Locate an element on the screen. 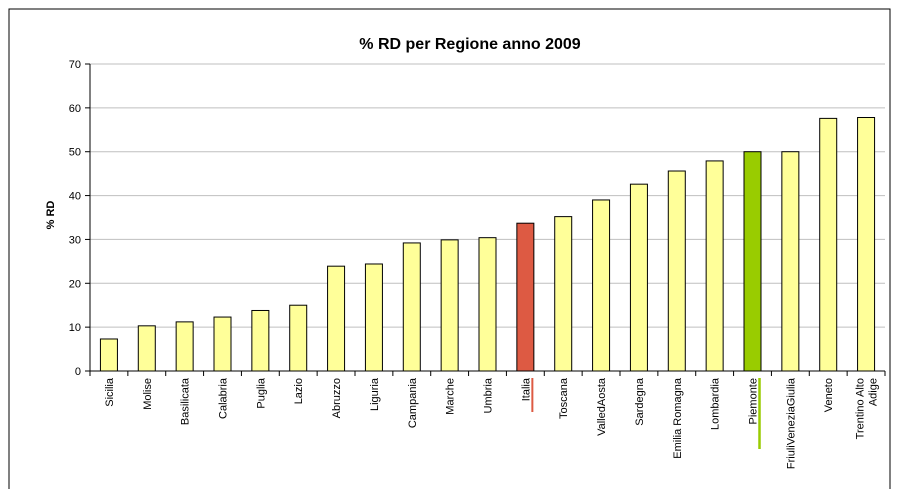 Image resolution: width=900 pixels, height=494 pixels. x-tick-label: Piemonte is located at coordinates (754, 401).